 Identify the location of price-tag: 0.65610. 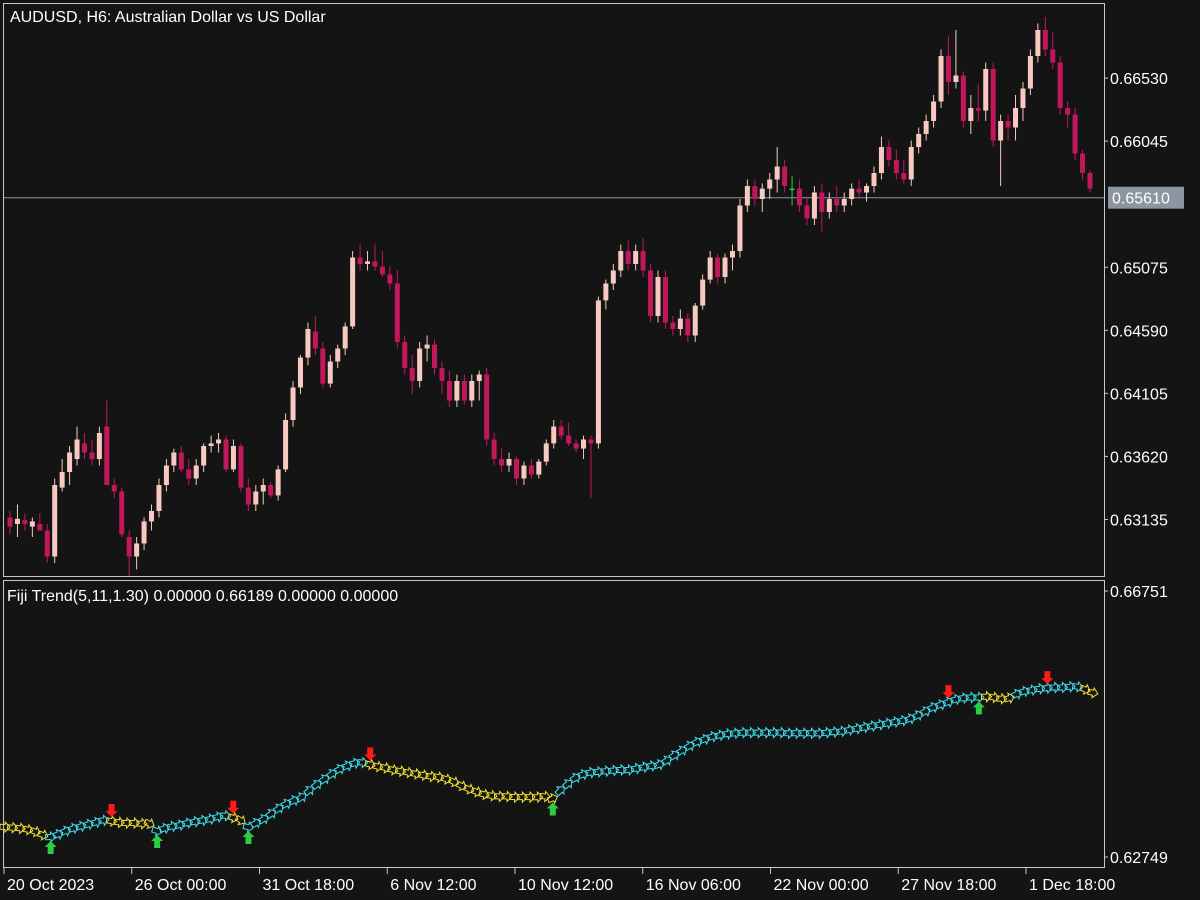
(1146, 197).